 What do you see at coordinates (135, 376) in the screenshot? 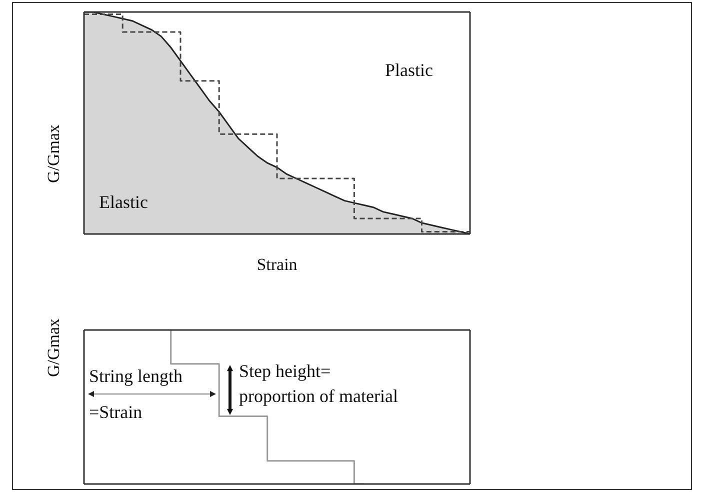
I see `annotation: String length` at bounding box center [135, 376].